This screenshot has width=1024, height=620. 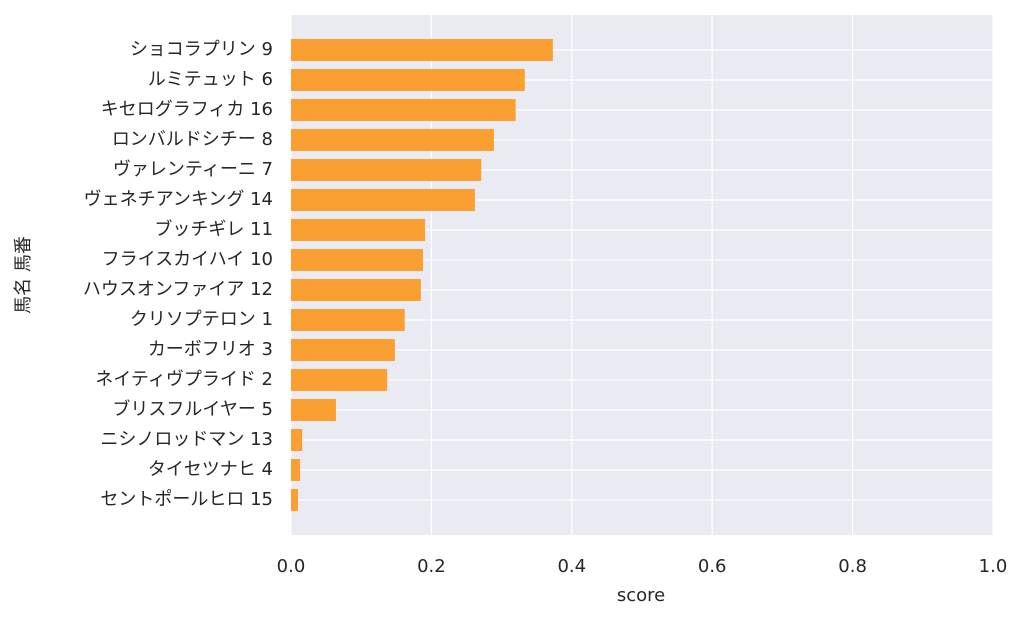 What do you see at coordinates (431, 566) in the screenshot?
I see `x-tick-label: 0.2` at bounding box center [431, 566].